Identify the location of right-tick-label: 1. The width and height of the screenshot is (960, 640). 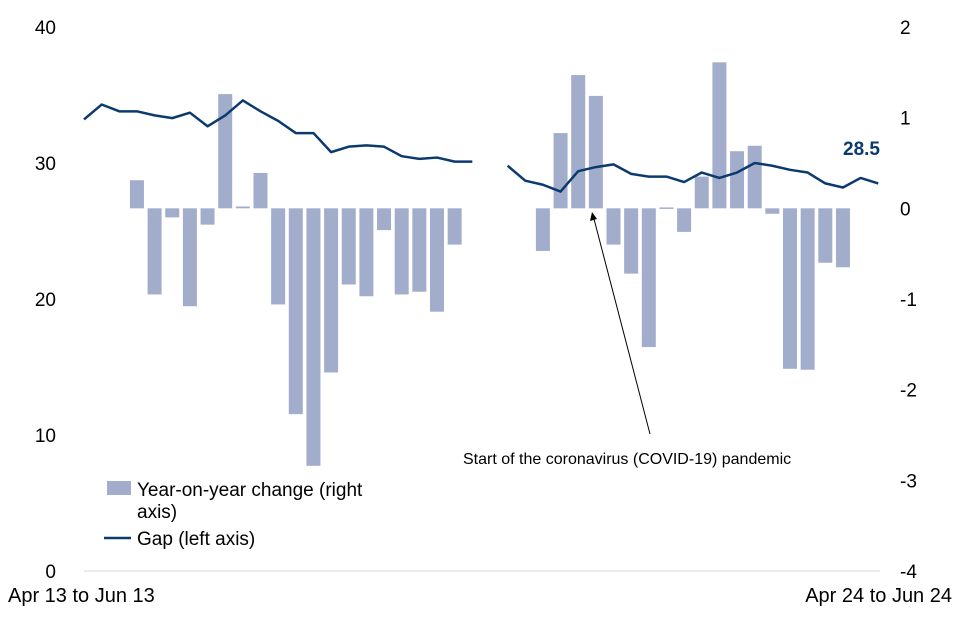
(905, 119).